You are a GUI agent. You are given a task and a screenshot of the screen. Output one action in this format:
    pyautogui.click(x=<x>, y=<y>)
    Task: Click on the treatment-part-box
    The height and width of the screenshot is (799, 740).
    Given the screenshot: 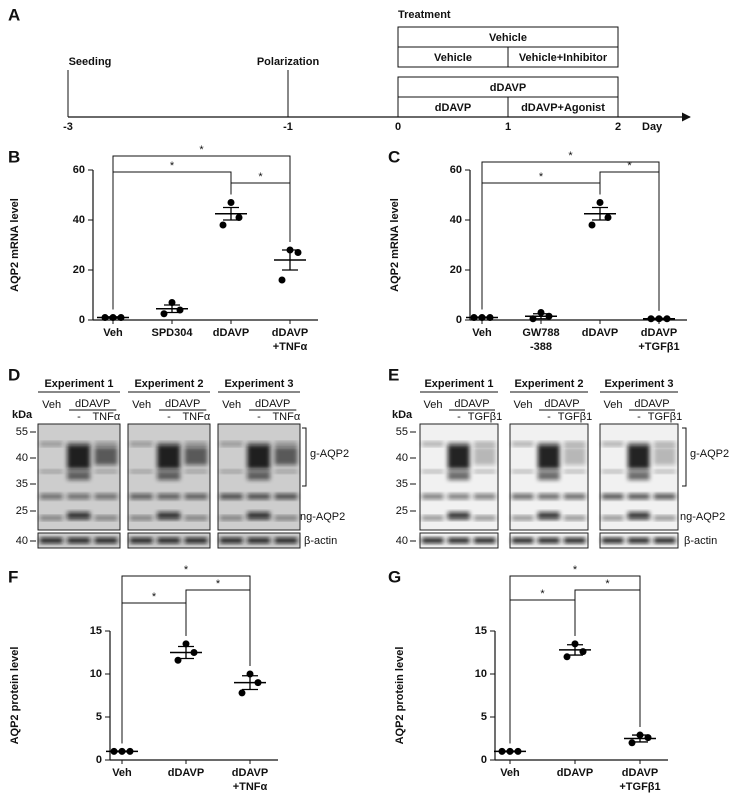 What is the action you would take?
    pyautogui.click(x=563, y=107)
    